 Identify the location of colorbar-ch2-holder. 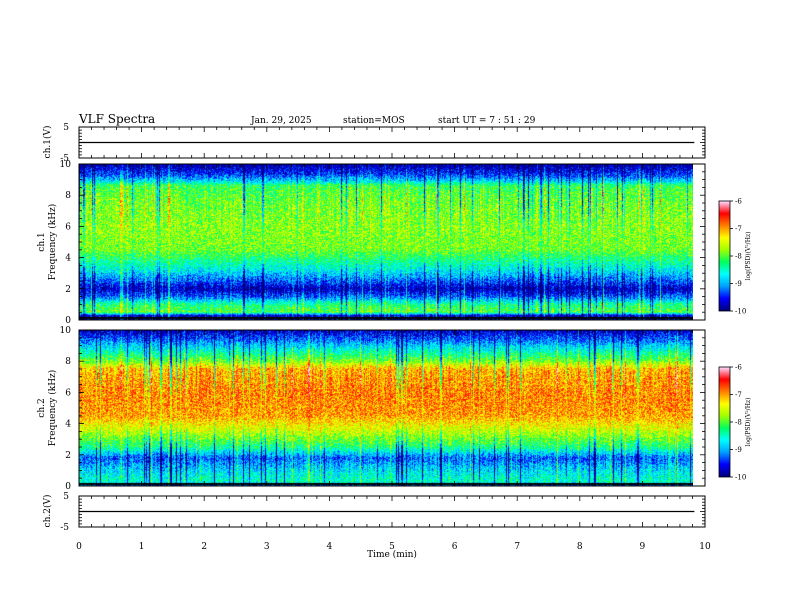
(724, 422).